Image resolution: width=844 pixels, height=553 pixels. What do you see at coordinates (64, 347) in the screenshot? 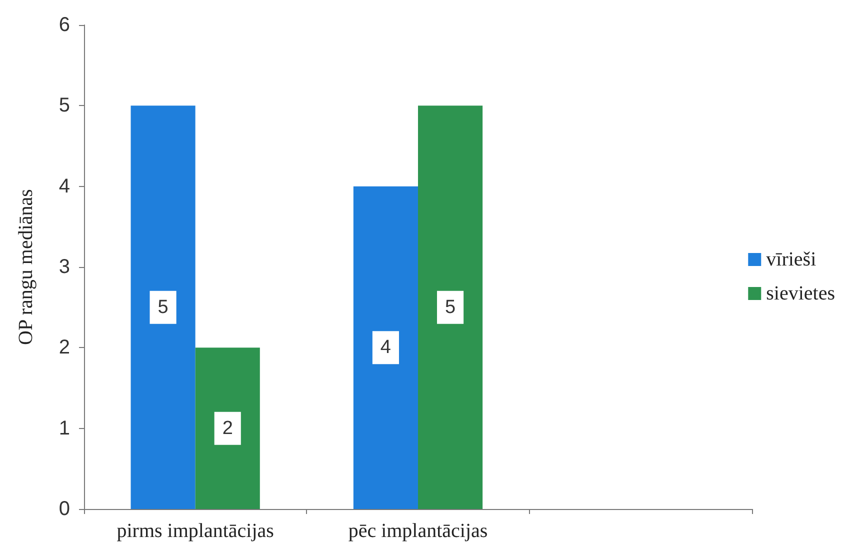
I see `y-tick-label: 2` at bounding box center [64, 347].